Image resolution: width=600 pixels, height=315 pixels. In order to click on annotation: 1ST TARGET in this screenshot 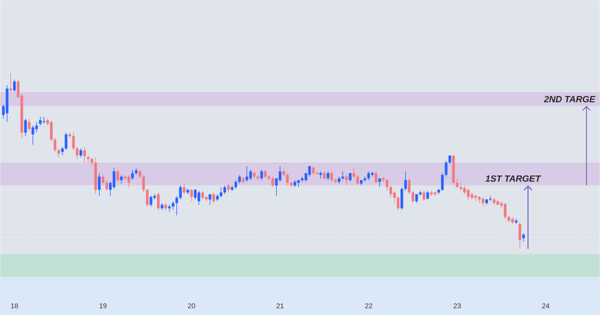, I will do `click(513, 178)`.